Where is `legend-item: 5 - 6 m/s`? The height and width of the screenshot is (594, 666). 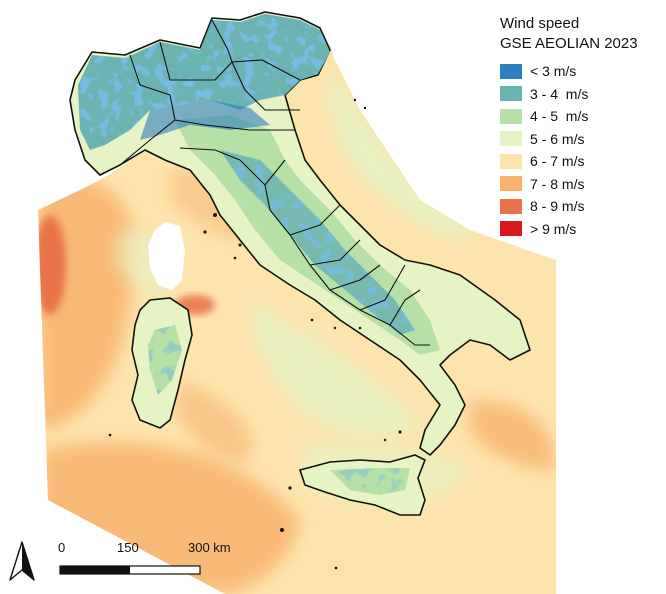
legend-item: 5 - 6 m/s is located at coordinates (583, 139).